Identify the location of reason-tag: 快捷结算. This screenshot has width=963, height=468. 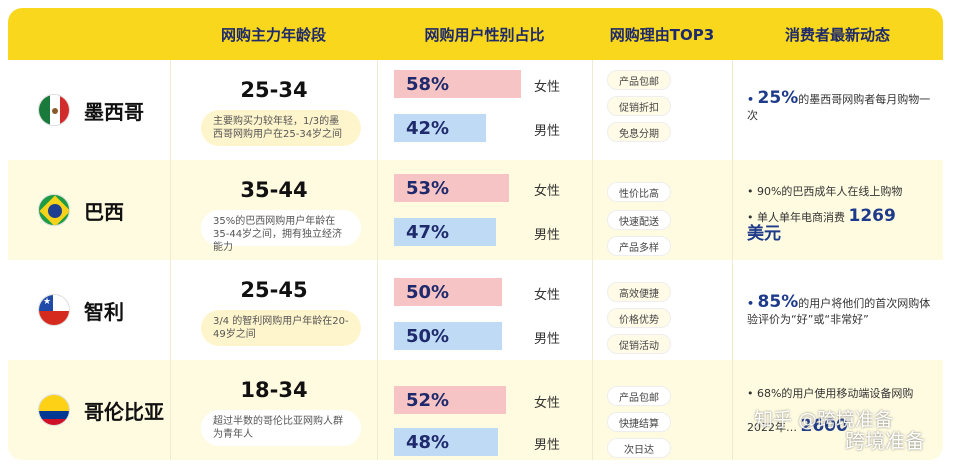
(639, 422).